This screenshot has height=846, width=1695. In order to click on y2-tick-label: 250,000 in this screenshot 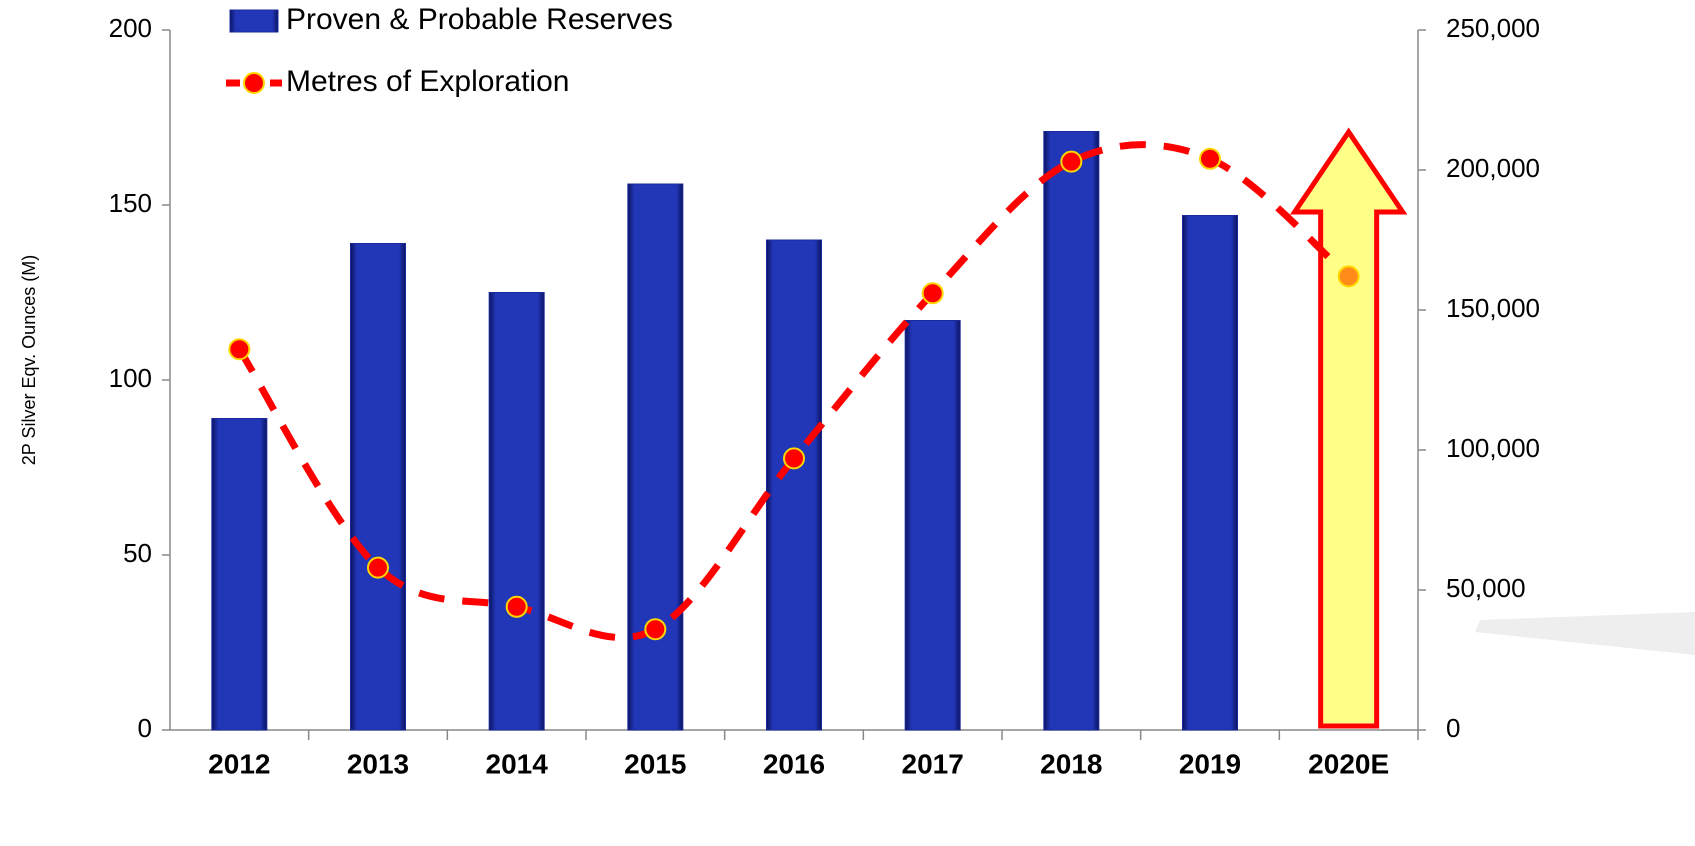, I will do `click(1493, 28)`.